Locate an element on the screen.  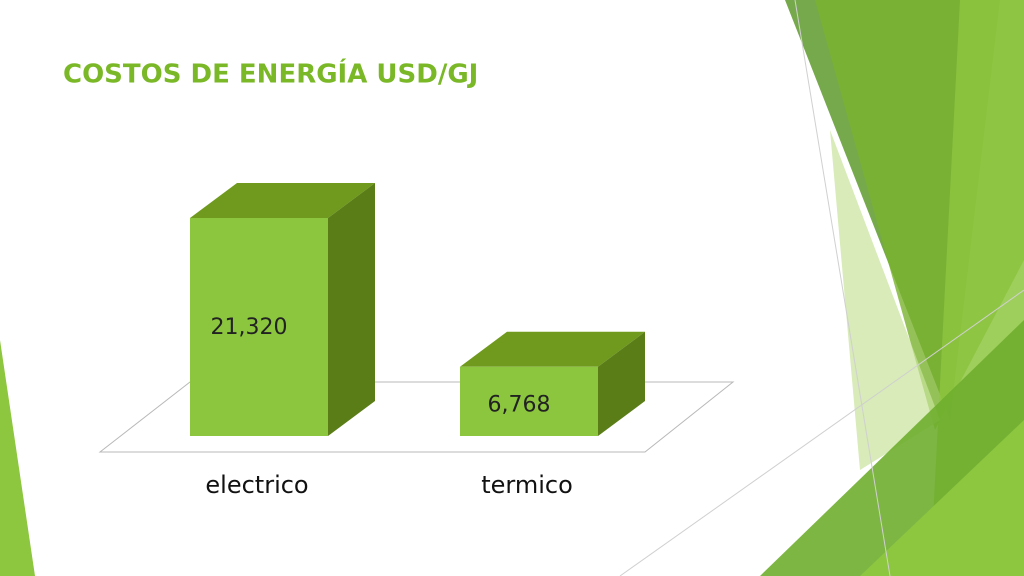
floor is located at coordinates (416, 417).